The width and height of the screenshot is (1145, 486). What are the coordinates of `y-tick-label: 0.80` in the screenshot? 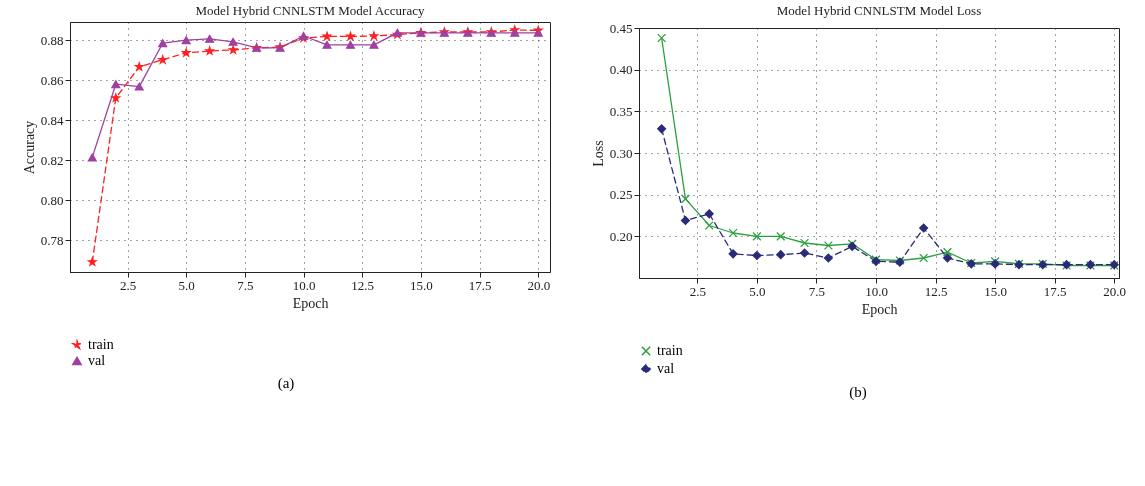 It's located at (52, 200).